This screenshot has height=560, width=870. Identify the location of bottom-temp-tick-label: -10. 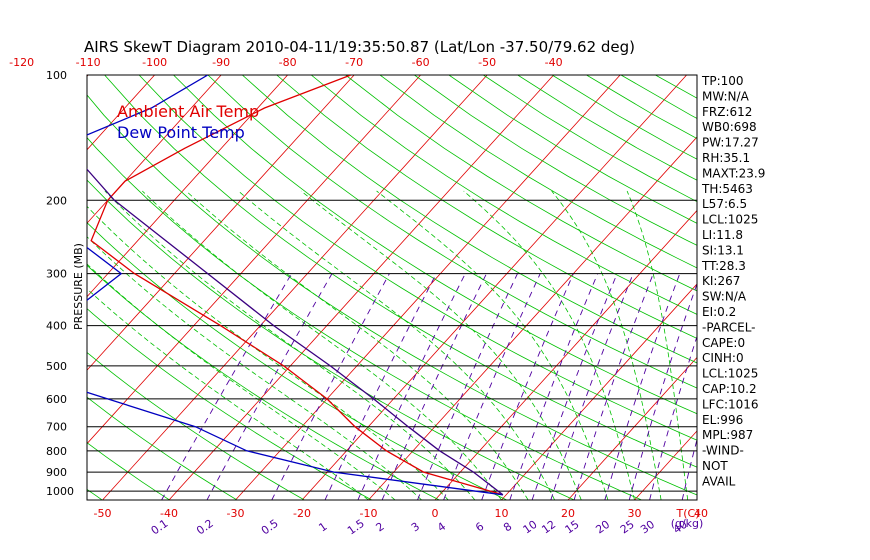
(369, 513).